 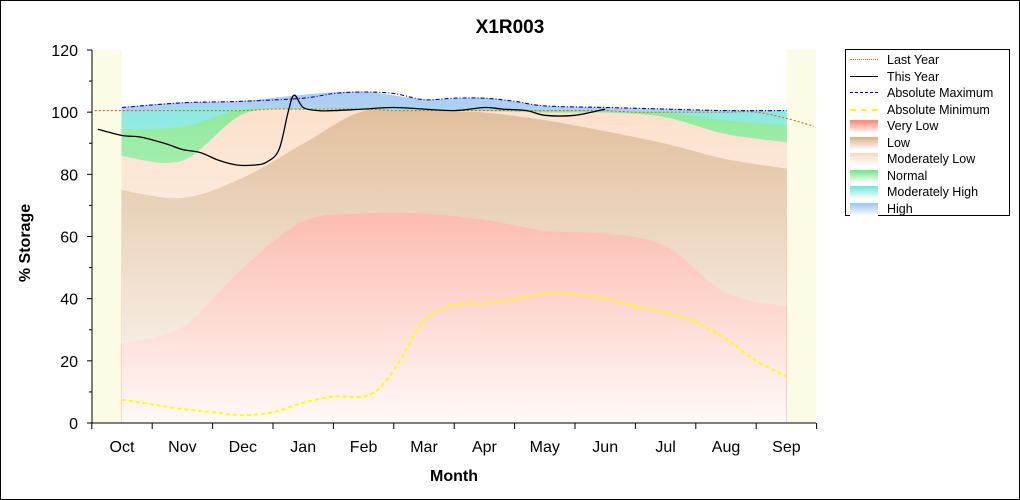 What do you see at coordinates (605, 447) in the screenshot?
I see `x-tick-label: Jun` at bounding box center [605, 447].